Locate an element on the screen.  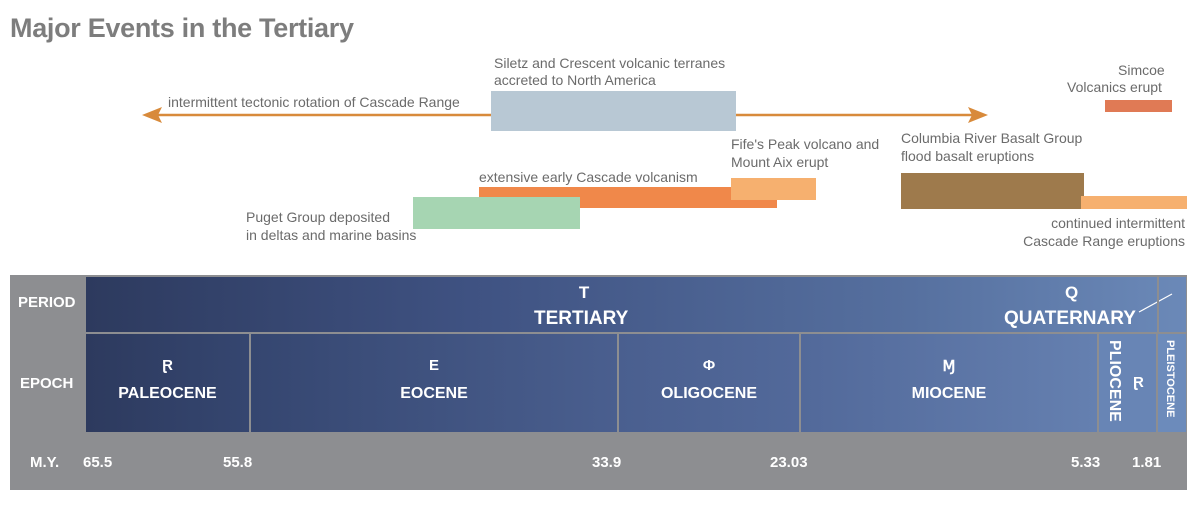
columbia-label-line2: flood basalt eruptions is located at coordinates (968, 156).